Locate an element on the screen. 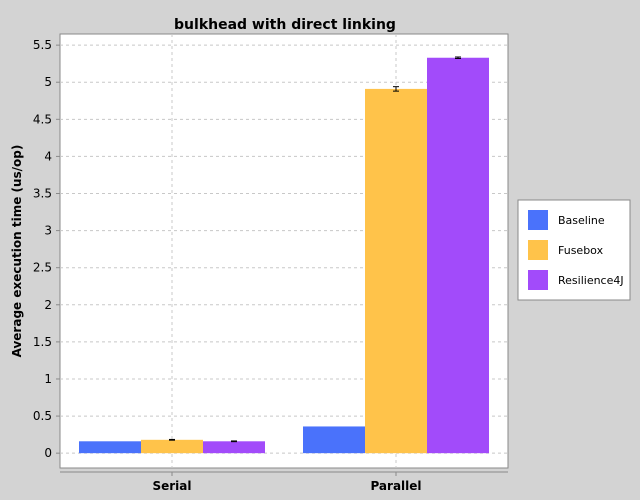 Image resolution: width=640 pixels, height=500 pixels. legend-item-fusebox: Fusebox is located at coordinates (566, 250).